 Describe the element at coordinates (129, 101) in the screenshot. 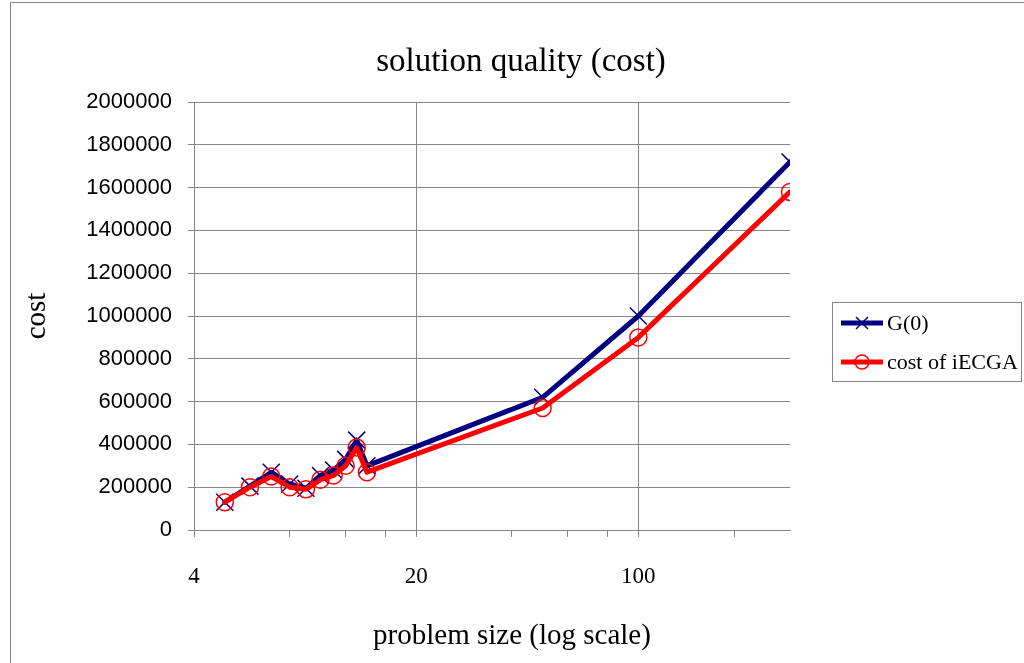

I see `y-tick-label: 2000000` at that location.